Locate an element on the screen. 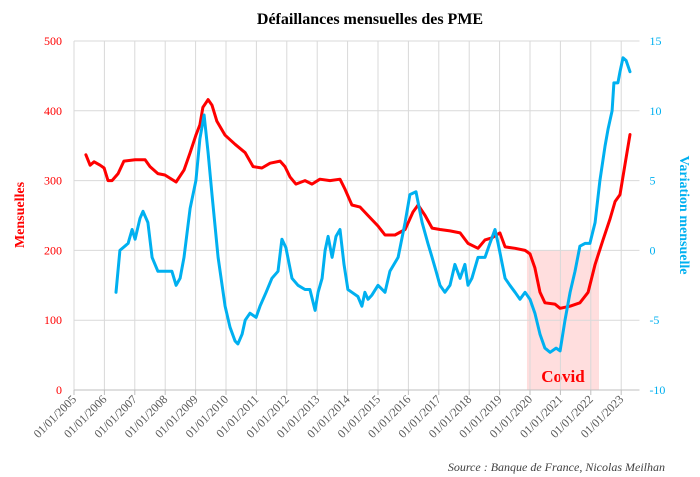 This screenshot has width=700, height=477. left-axis-title: Mensuelles is located at coordinates (20, 214).